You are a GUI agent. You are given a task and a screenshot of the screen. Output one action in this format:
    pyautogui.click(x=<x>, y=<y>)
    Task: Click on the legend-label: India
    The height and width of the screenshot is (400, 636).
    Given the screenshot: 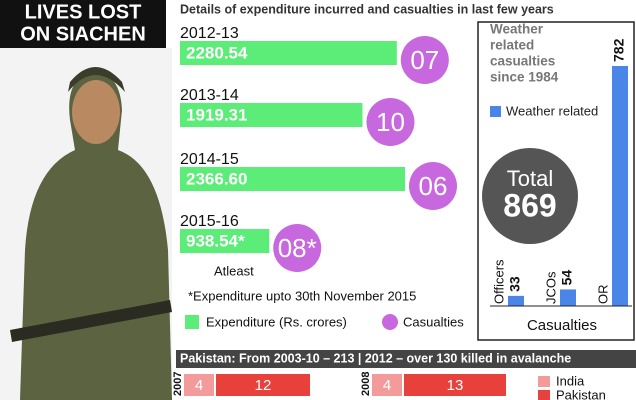 What is the action you would take?
    pyautogui.click(x=570, y=380)
    